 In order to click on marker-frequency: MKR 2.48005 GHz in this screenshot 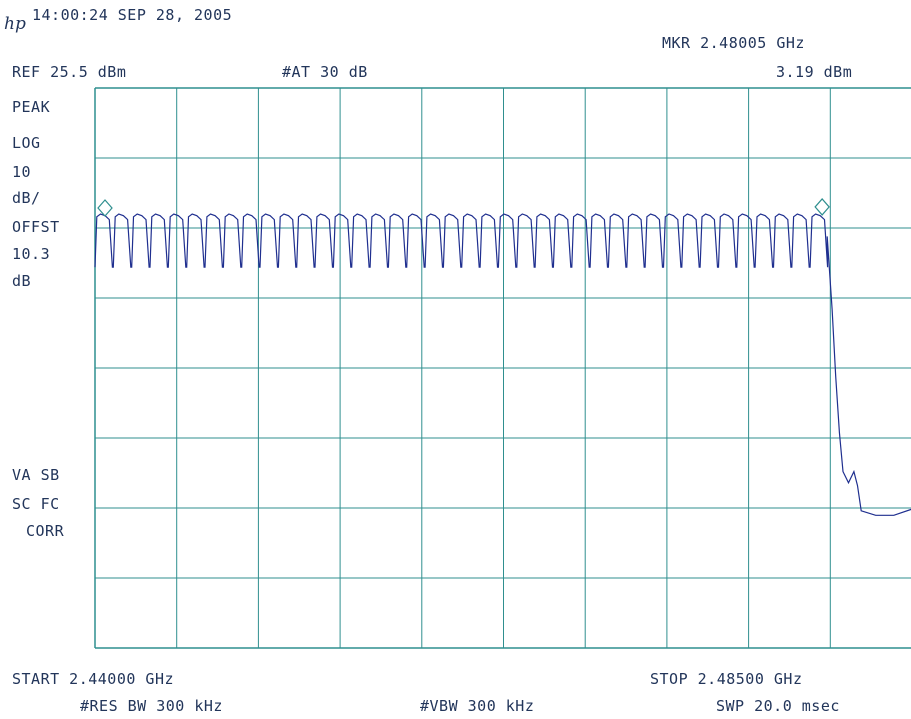, I will do `click(733, 43)`.